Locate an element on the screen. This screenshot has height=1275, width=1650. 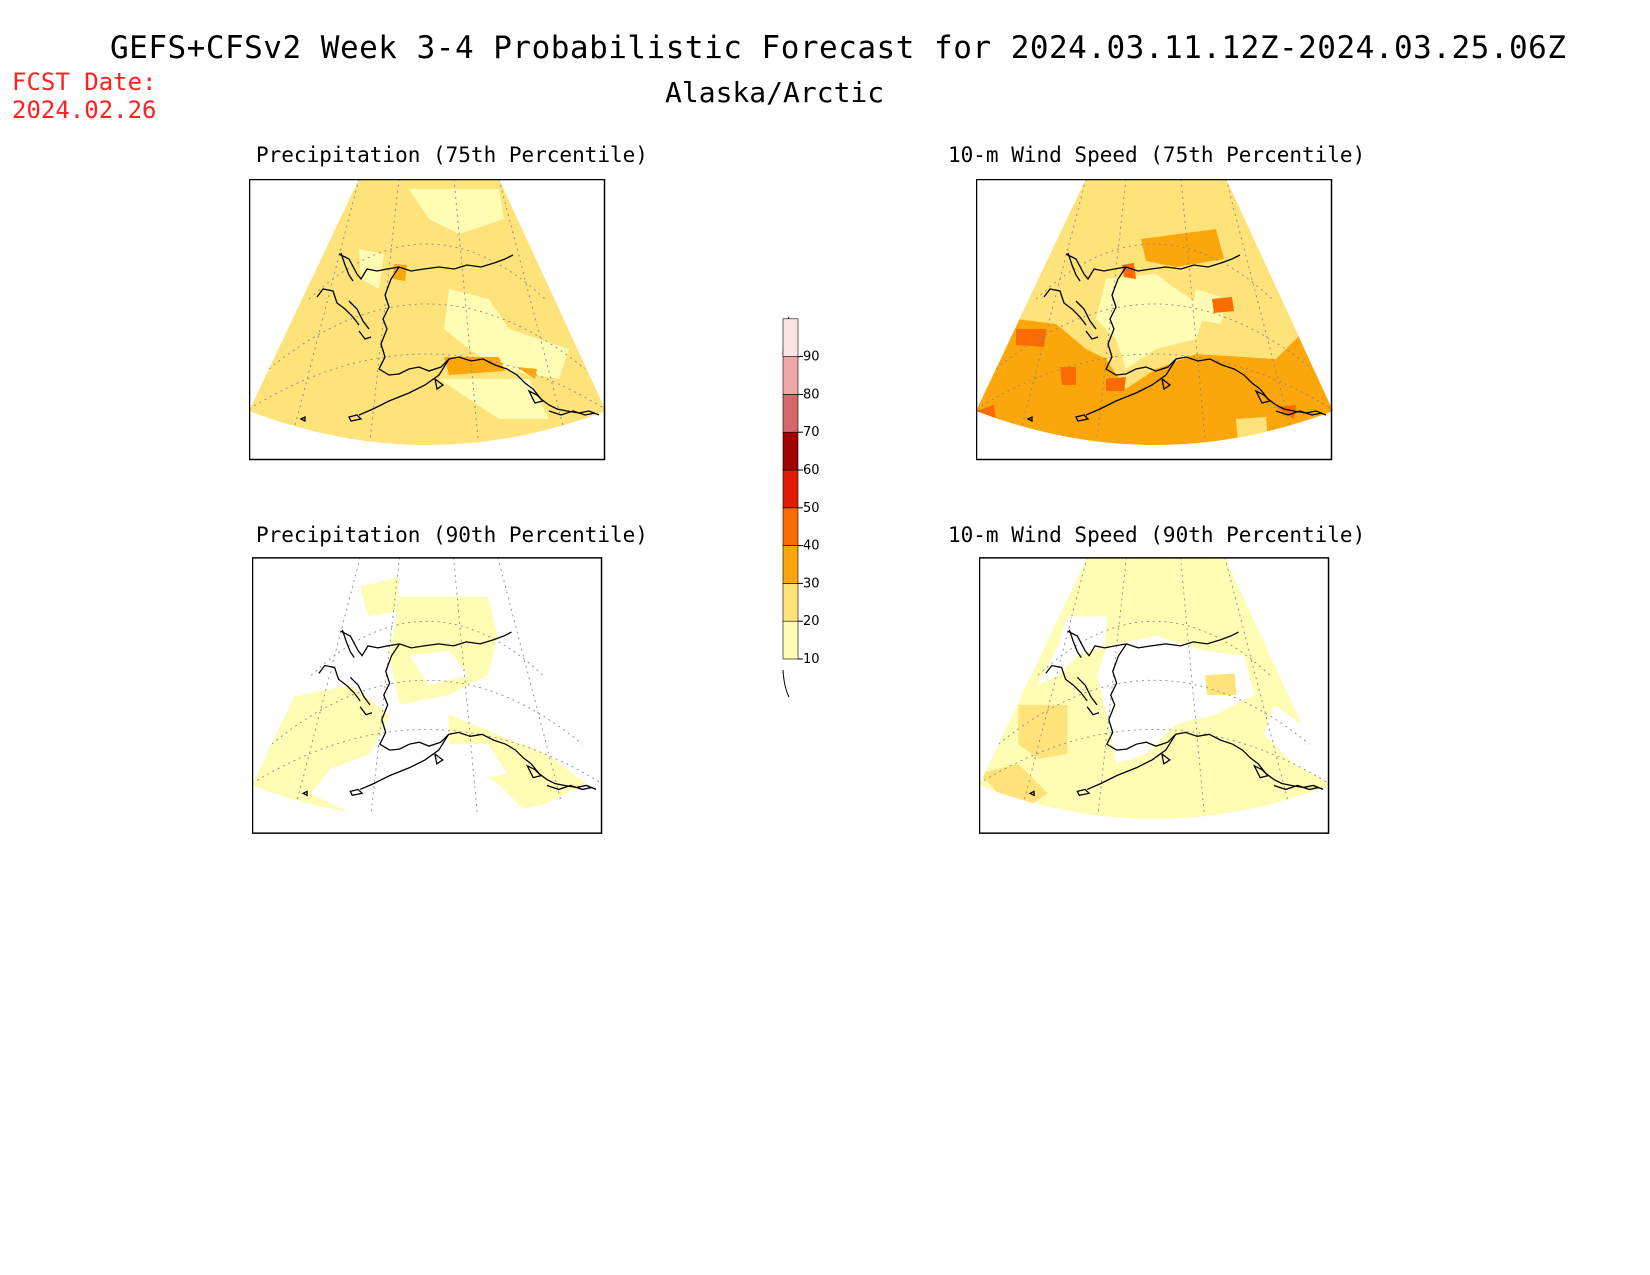
forecast-date: FCST Date: 2024.02.26 is located at coordinates (84, 96).